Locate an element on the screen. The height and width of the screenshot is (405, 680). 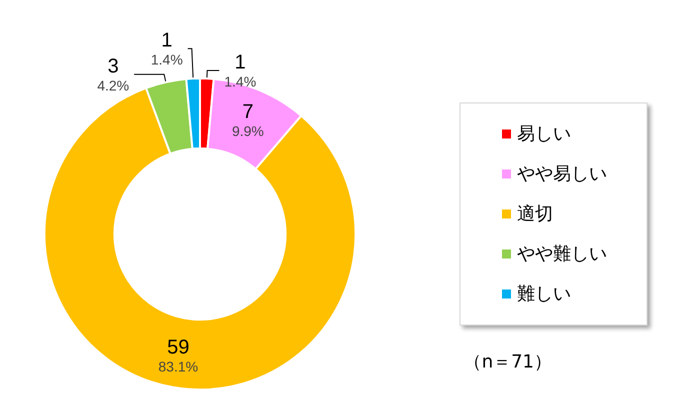
legend-label: やや易しい is located at coordinates (562, 174).